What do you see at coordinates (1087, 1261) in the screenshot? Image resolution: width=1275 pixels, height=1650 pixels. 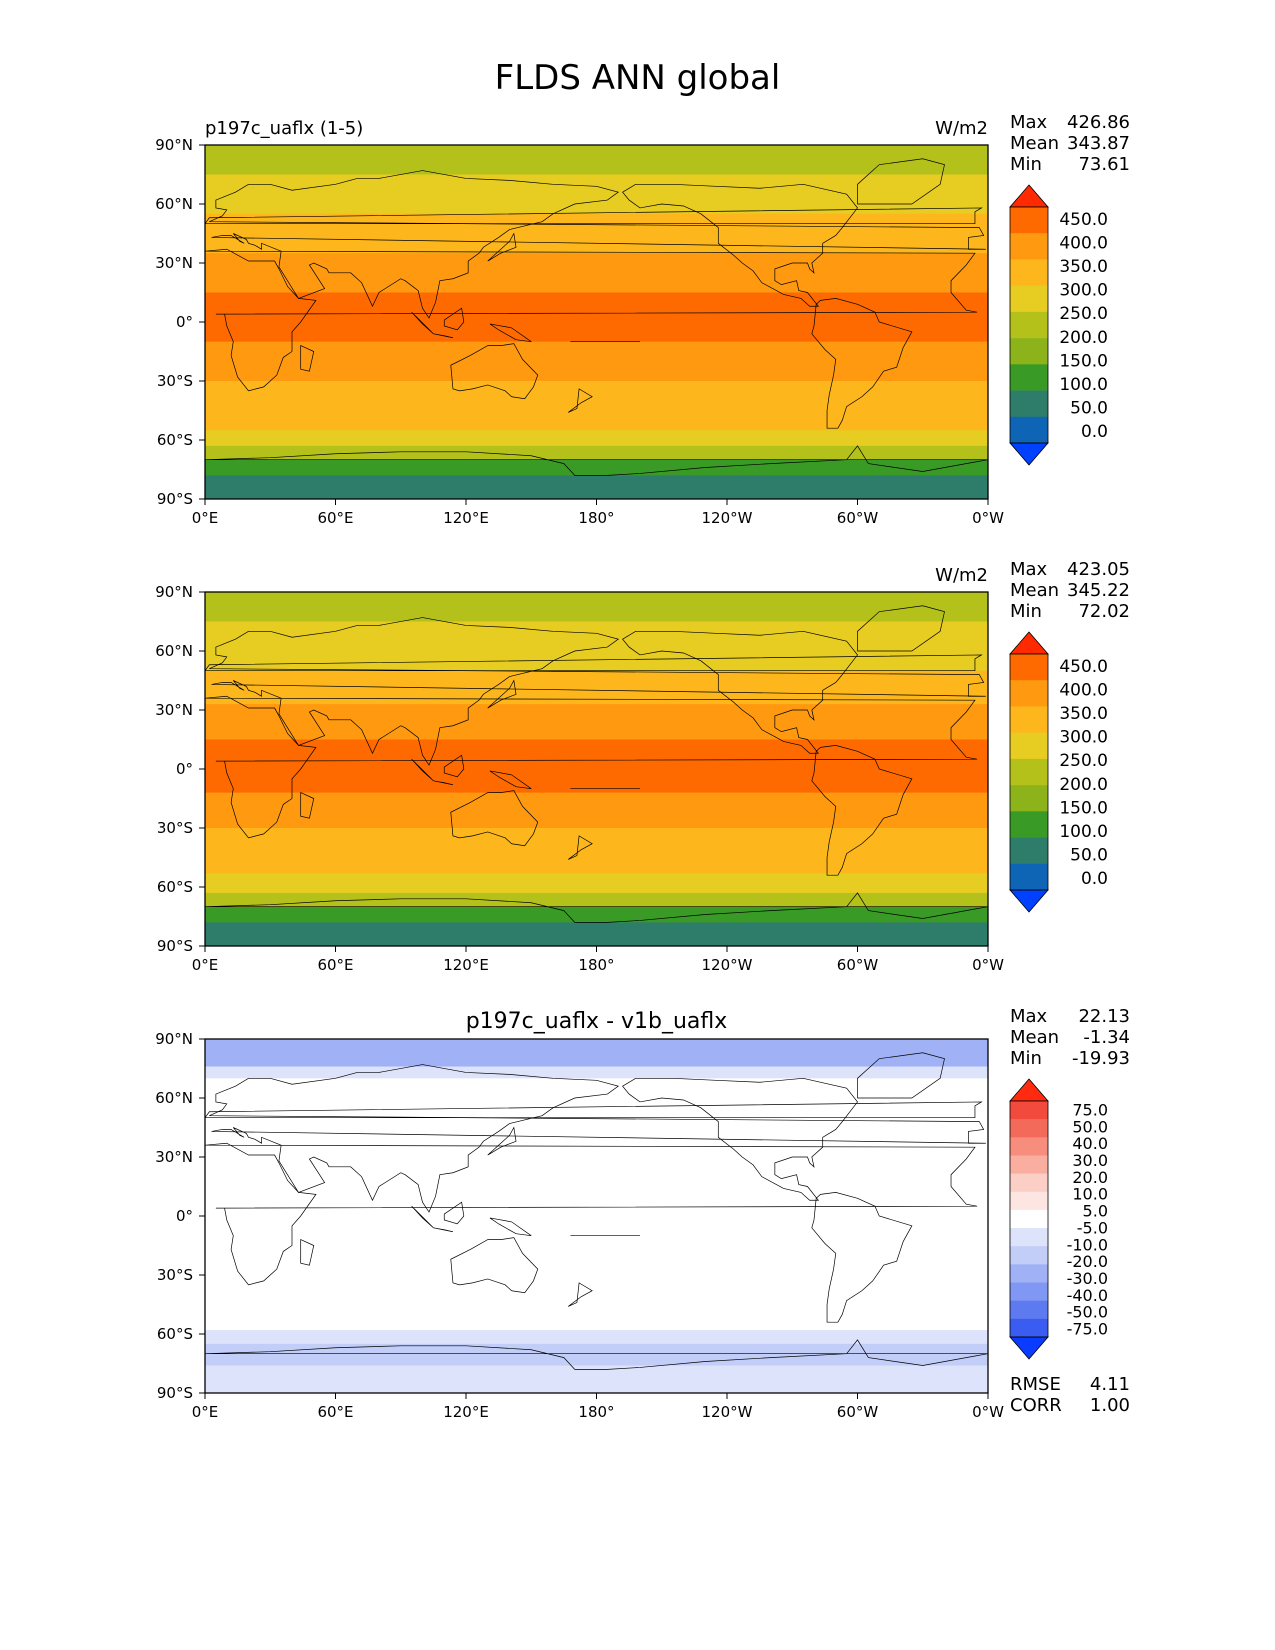 I see `colorbar-label: -20.0` at bounding box center [1087, 1261].